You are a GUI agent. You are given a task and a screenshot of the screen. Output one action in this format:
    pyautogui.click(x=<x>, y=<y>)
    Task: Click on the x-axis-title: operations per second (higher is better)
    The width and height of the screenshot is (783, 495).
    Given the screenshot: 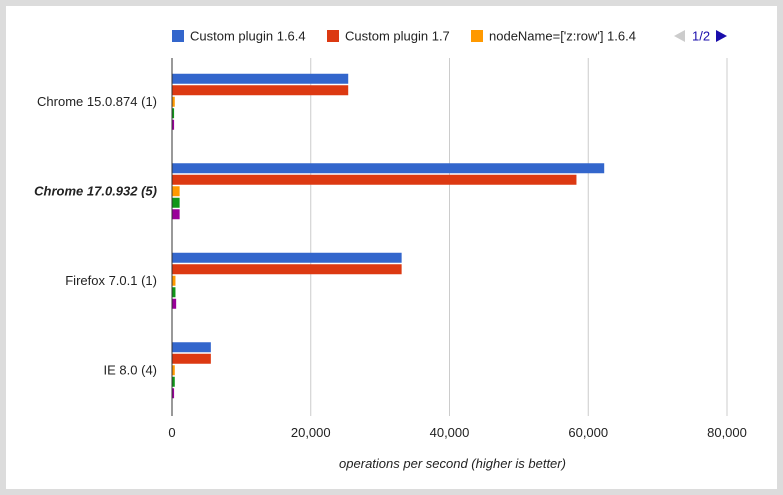 What is the action you would take?
    pyautogui.click(x=452, y=463)
    